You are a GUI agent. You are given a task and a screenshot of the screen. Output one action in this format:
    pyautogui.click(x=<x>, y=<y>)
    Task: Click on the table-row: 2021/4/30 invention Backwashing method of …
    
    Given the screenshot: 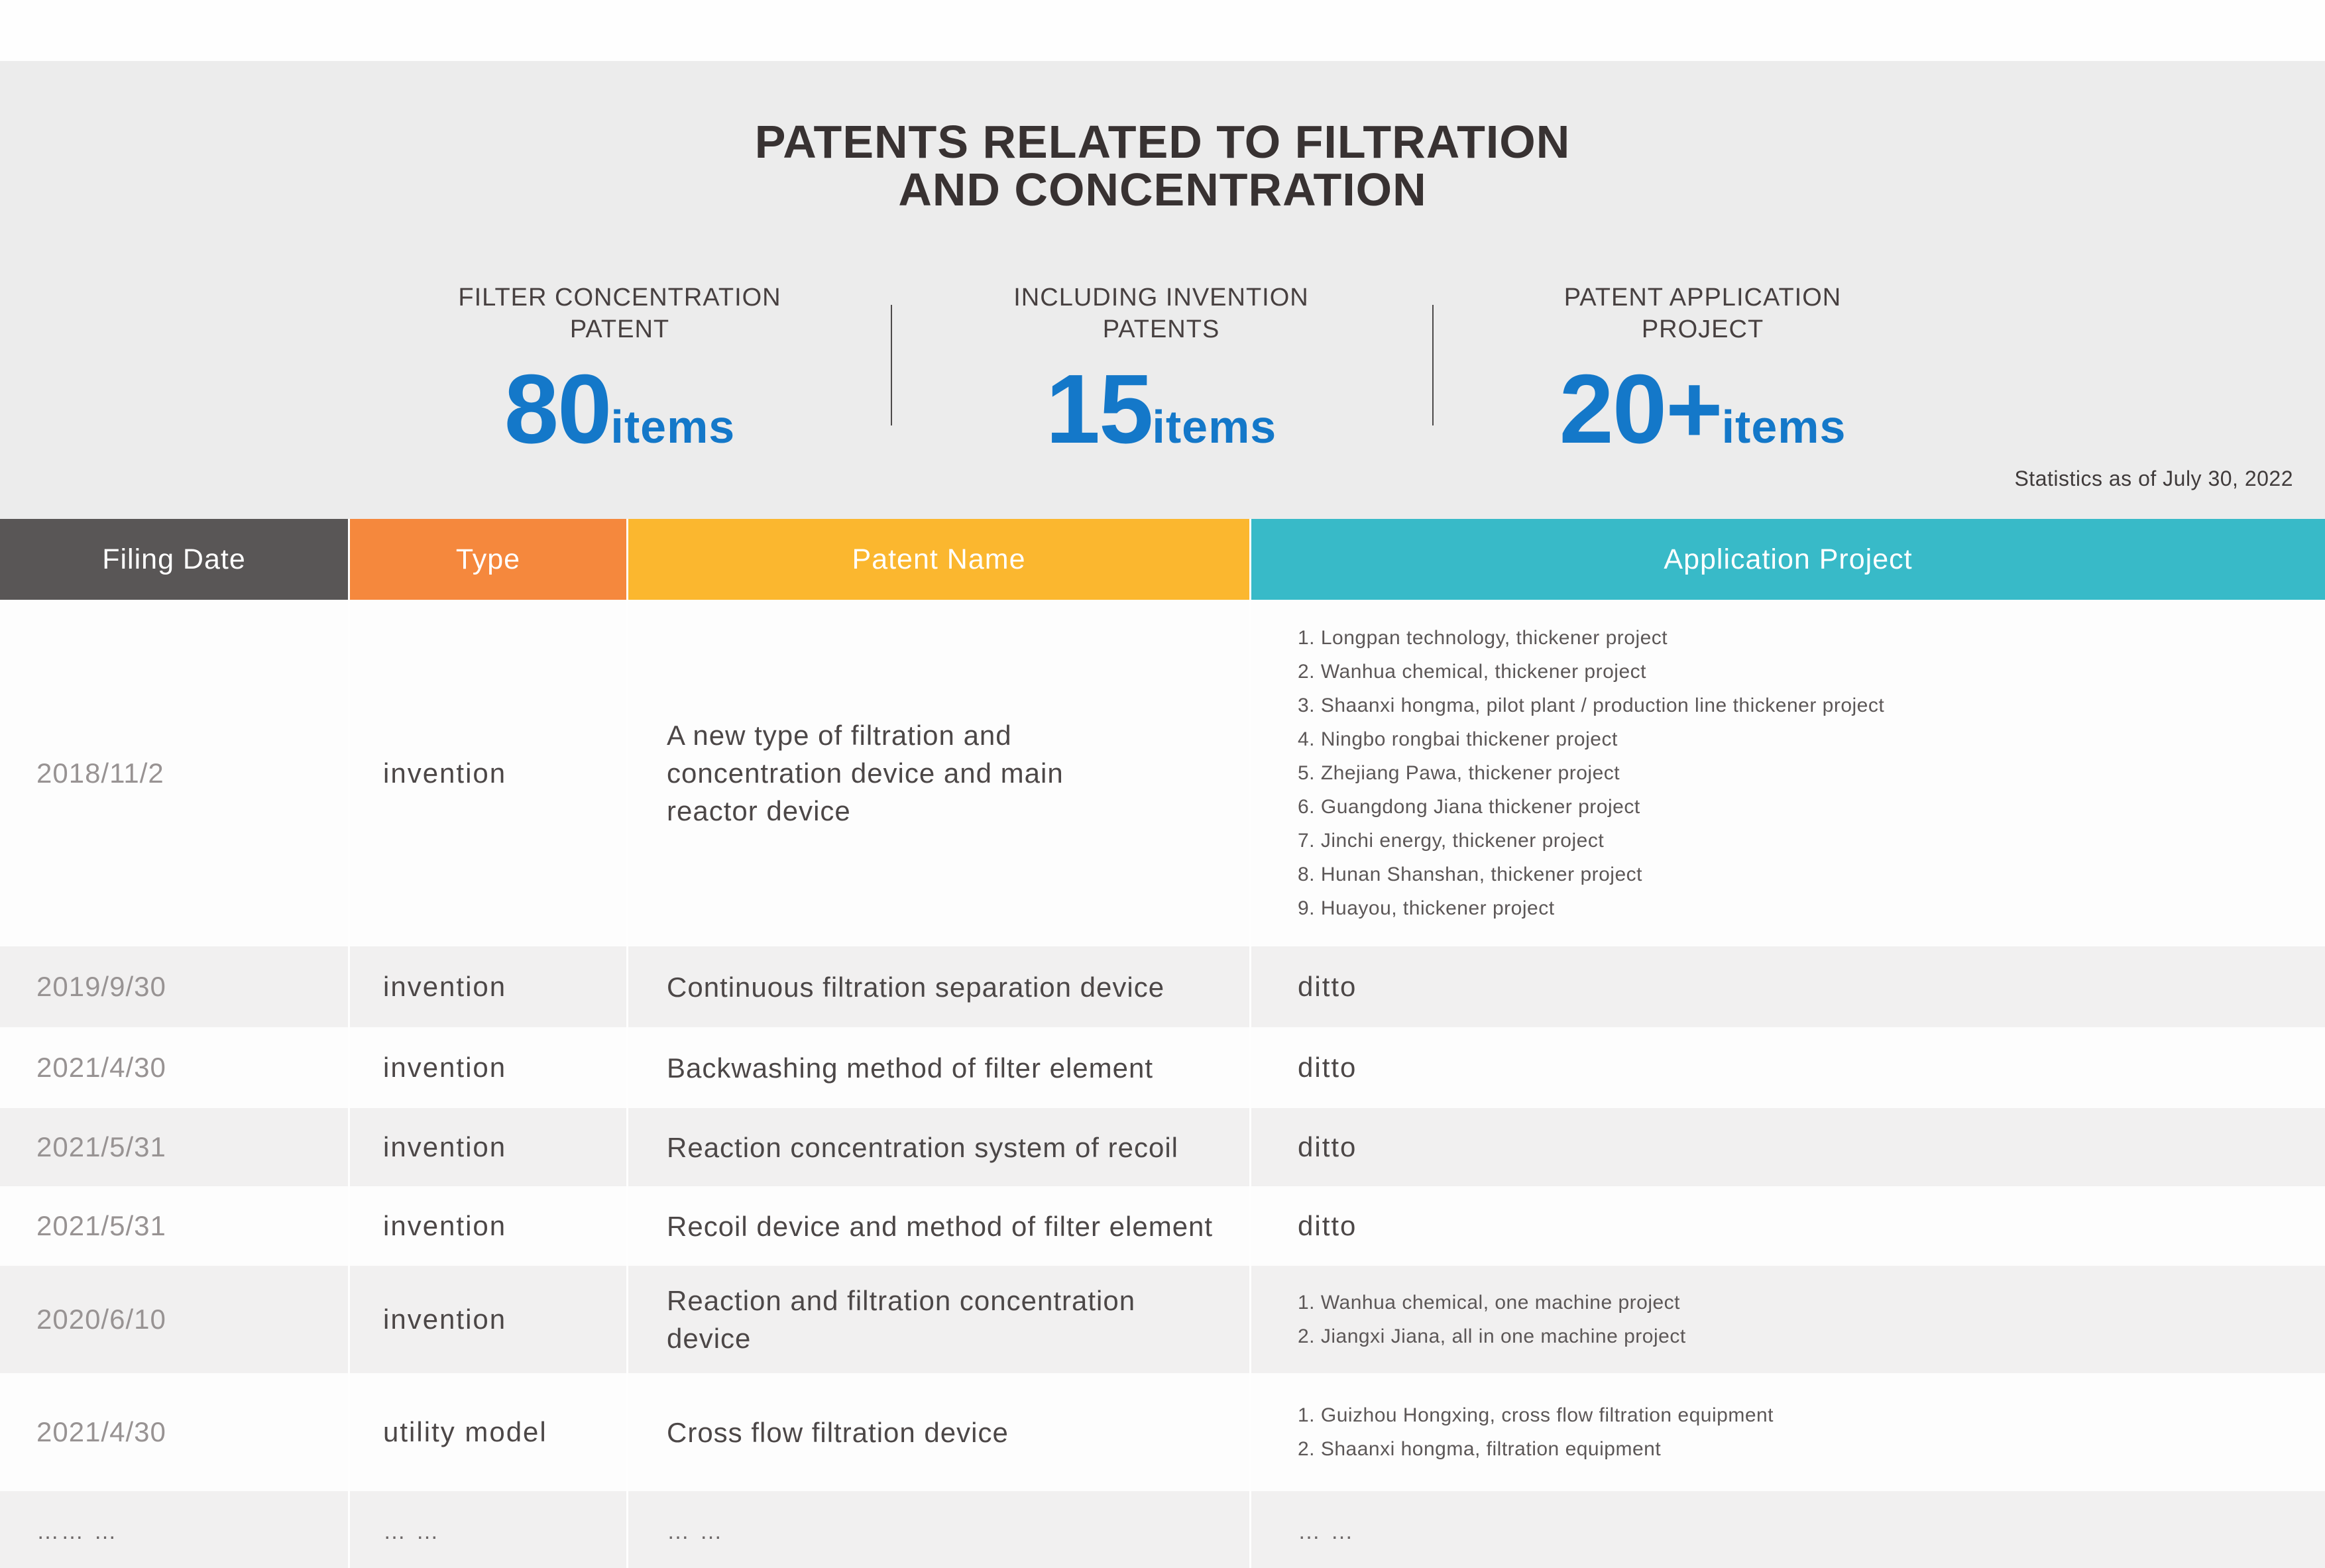 What is the action you would take?
    pyautogui.click(x=1162, y=1067)
    